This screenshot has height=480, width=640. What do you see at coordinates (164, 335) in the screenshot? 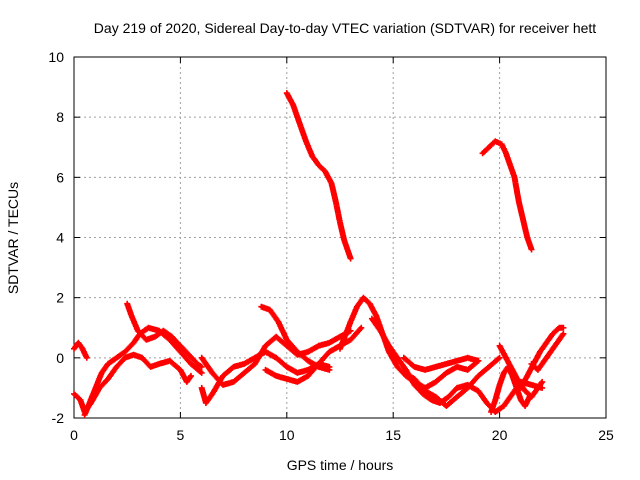
I see `series-arc-d` at bounding box center [164, 335].